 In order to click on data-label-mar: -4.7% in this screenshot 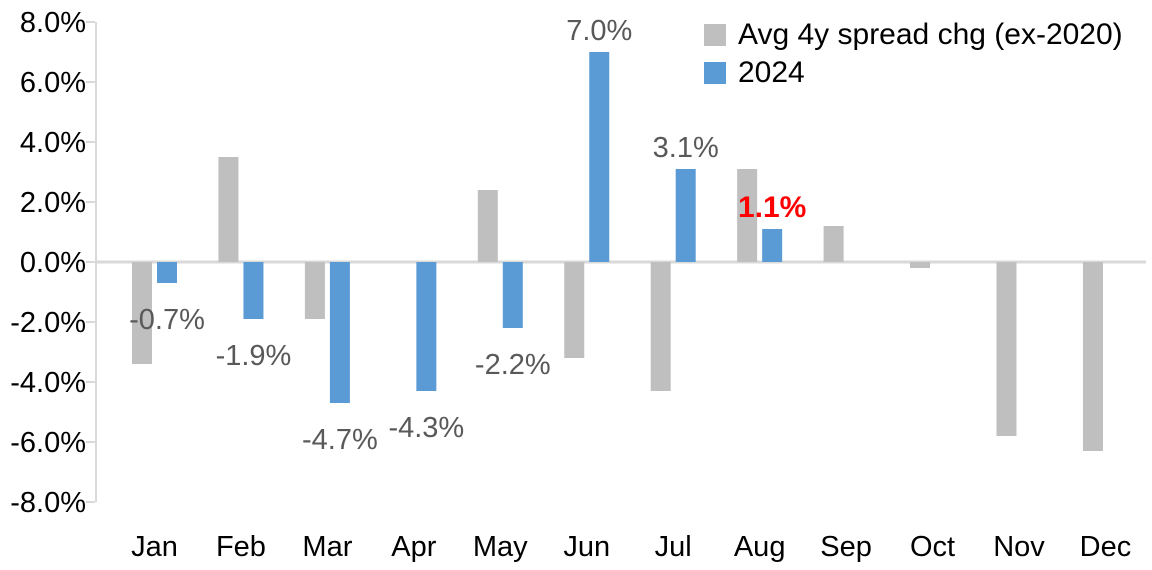, I will do `click(340, 440)`.